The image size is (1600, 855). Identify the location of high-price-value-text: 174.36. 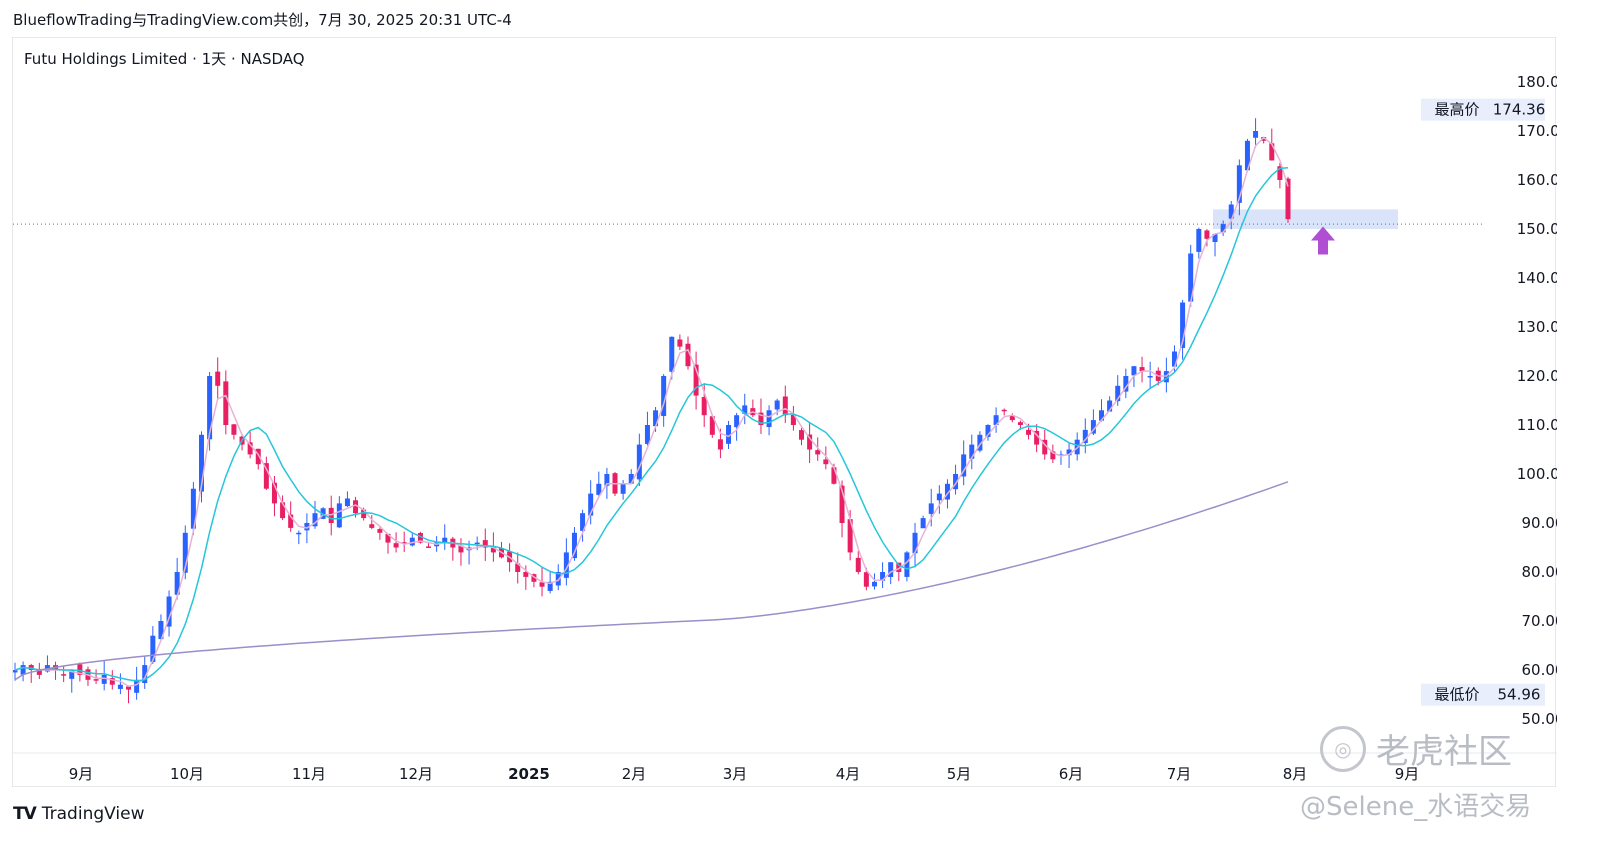
(1519, 110).